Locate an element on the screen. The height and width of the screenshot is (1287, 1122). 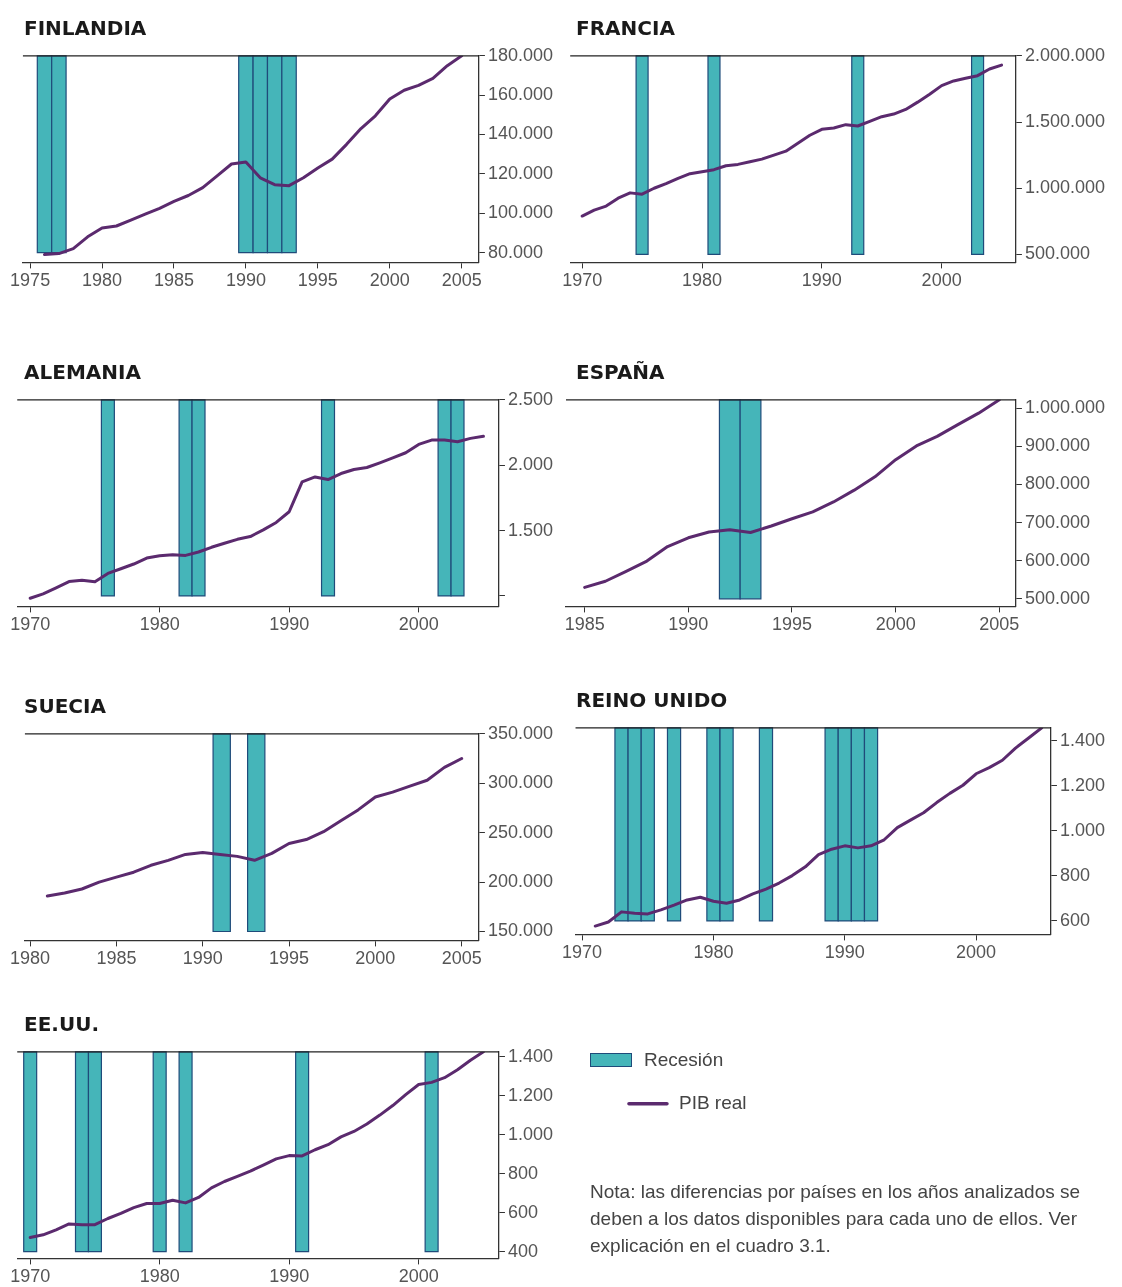
legend-label: PIB real is located at coordinates (712, 1103).